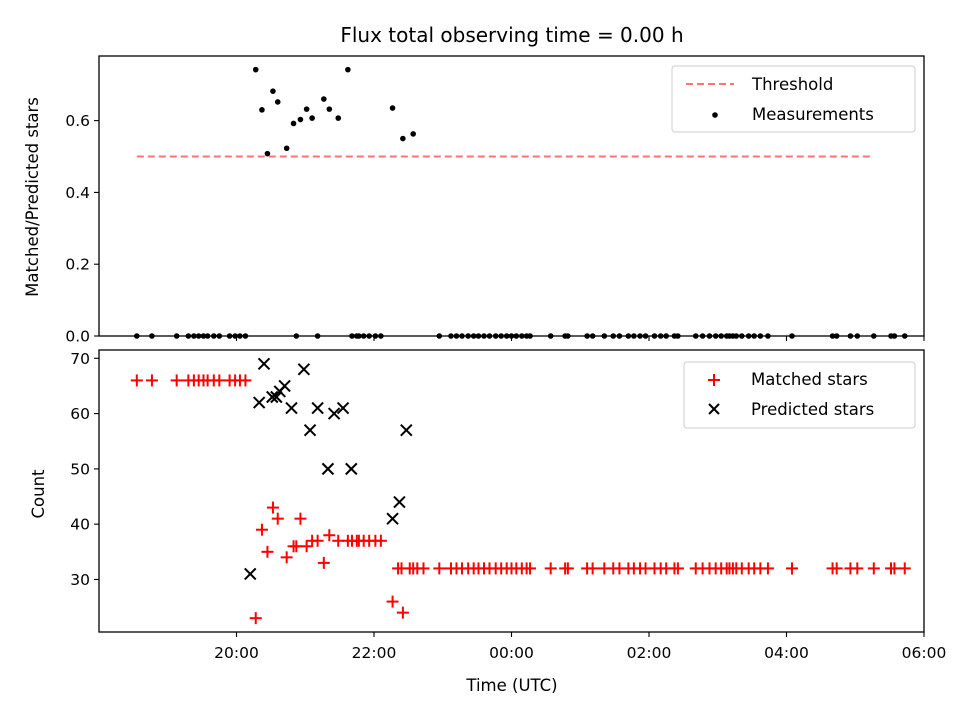 This screenshot has height=720, width=960. I want to click on top-legend-frame, so click(793, 99).